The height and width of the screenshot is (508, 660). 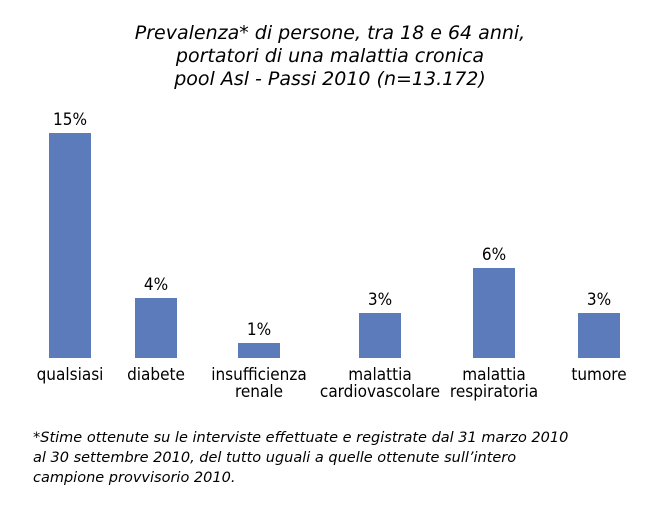 I want to click on category-label: cardiovascolare, so click(x=380, y=392).